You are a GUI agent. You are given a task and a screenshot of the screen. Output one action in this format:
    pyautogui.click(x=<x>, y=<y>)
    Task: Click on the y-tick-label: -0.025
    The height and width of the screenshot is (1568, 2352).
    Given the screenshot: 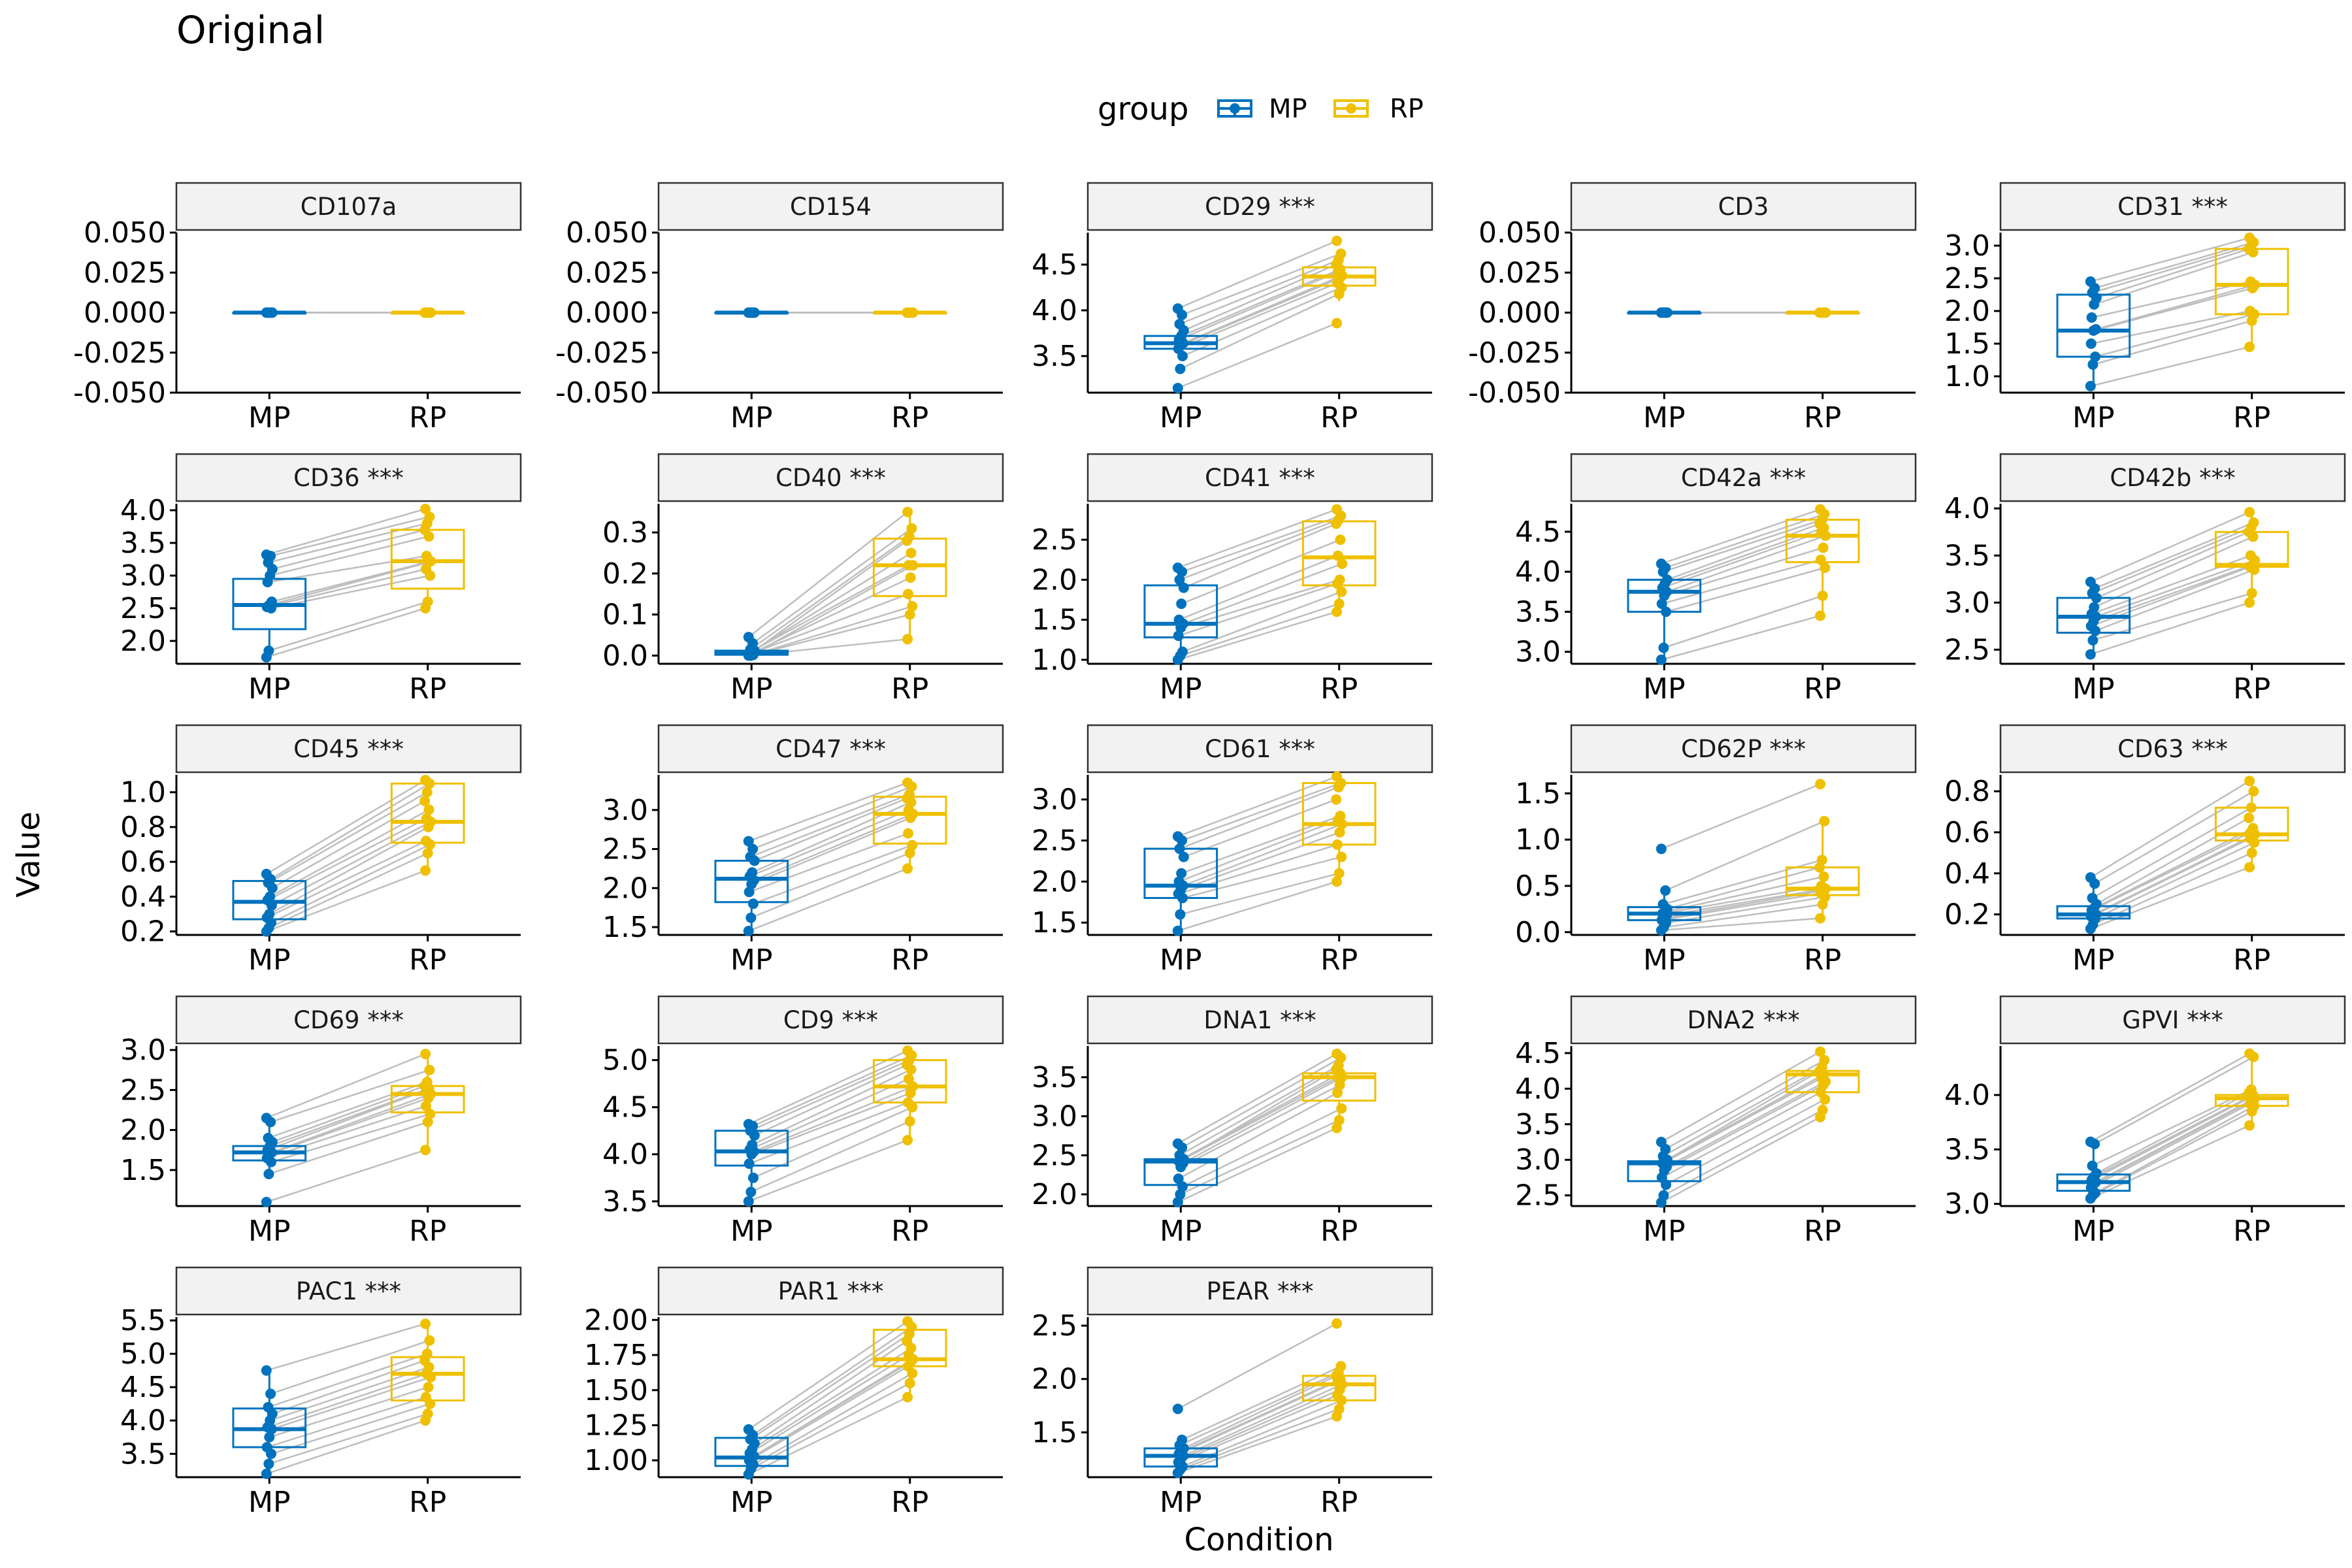 What is the action you would take?
    pyautogui.click(x=1514, y=353)
    